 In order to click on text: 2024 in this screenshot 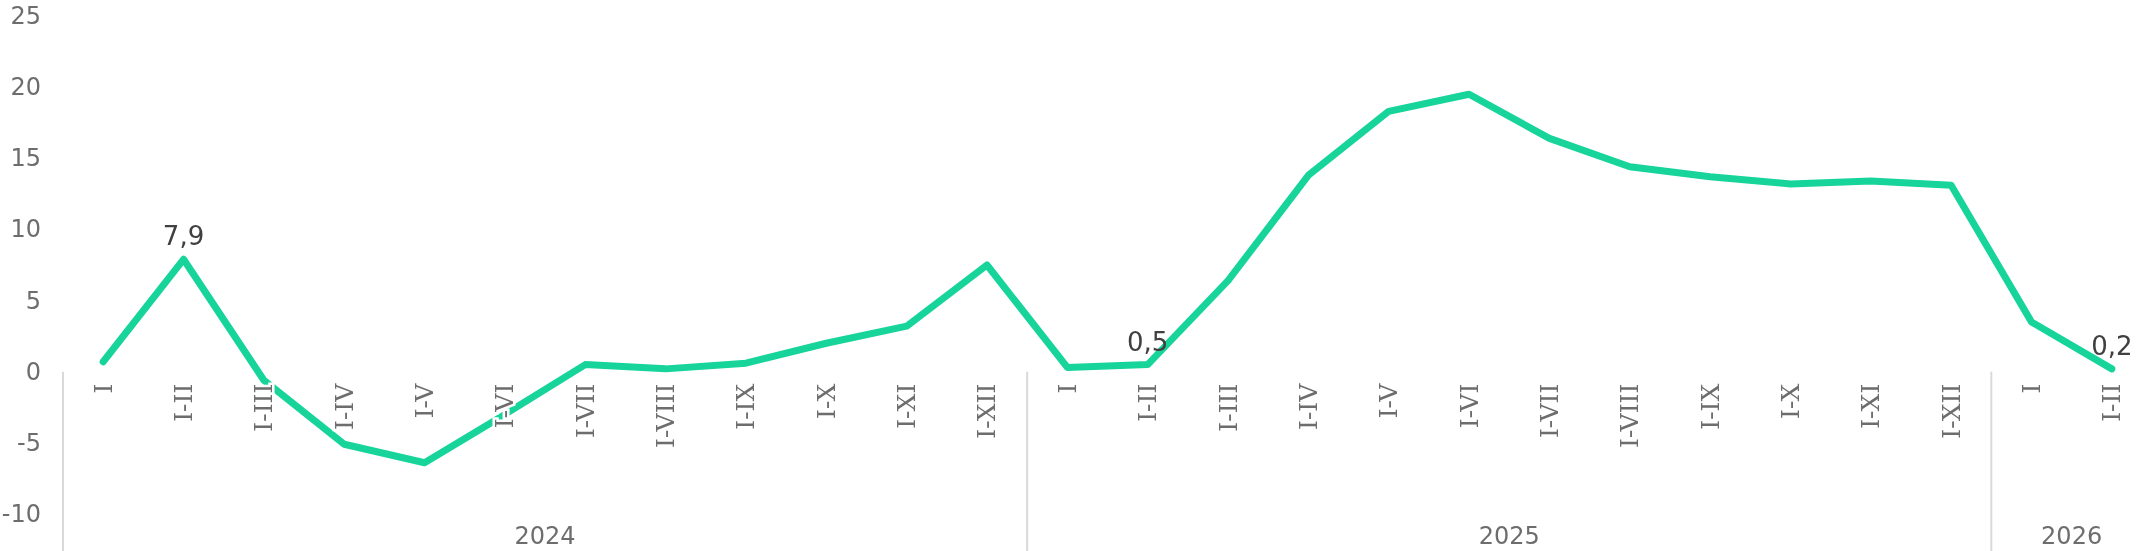, I will do `click(545, 536)`.